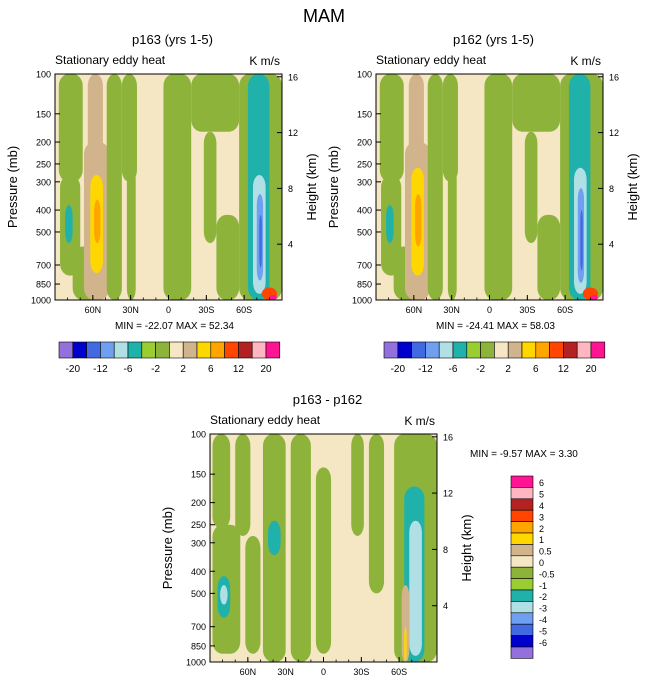 The height and width of the screenshot is (685, 648). Describe the element at coordinates (543, 620) in the screenshot. I see `colorbar-label: -4` at that location.